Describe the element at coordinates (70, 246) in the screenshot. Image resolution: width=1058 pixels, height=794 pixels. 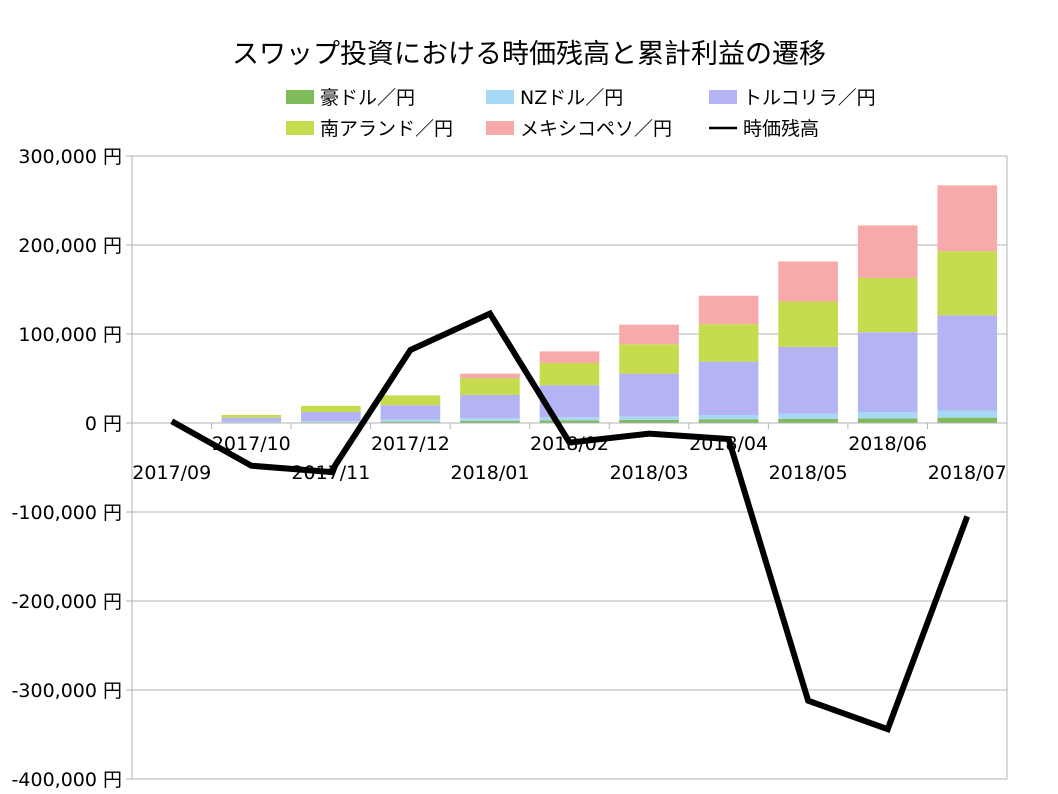
I see `y-tick-label: 200,000 円` at that location.